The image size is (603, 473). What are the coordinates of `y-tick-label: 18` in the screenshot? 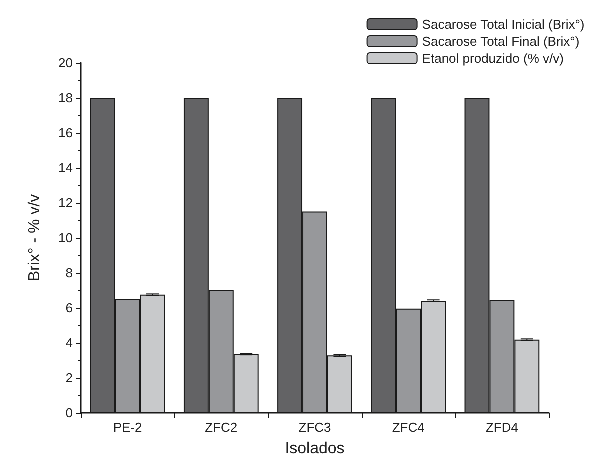 It's located at (65, 98).